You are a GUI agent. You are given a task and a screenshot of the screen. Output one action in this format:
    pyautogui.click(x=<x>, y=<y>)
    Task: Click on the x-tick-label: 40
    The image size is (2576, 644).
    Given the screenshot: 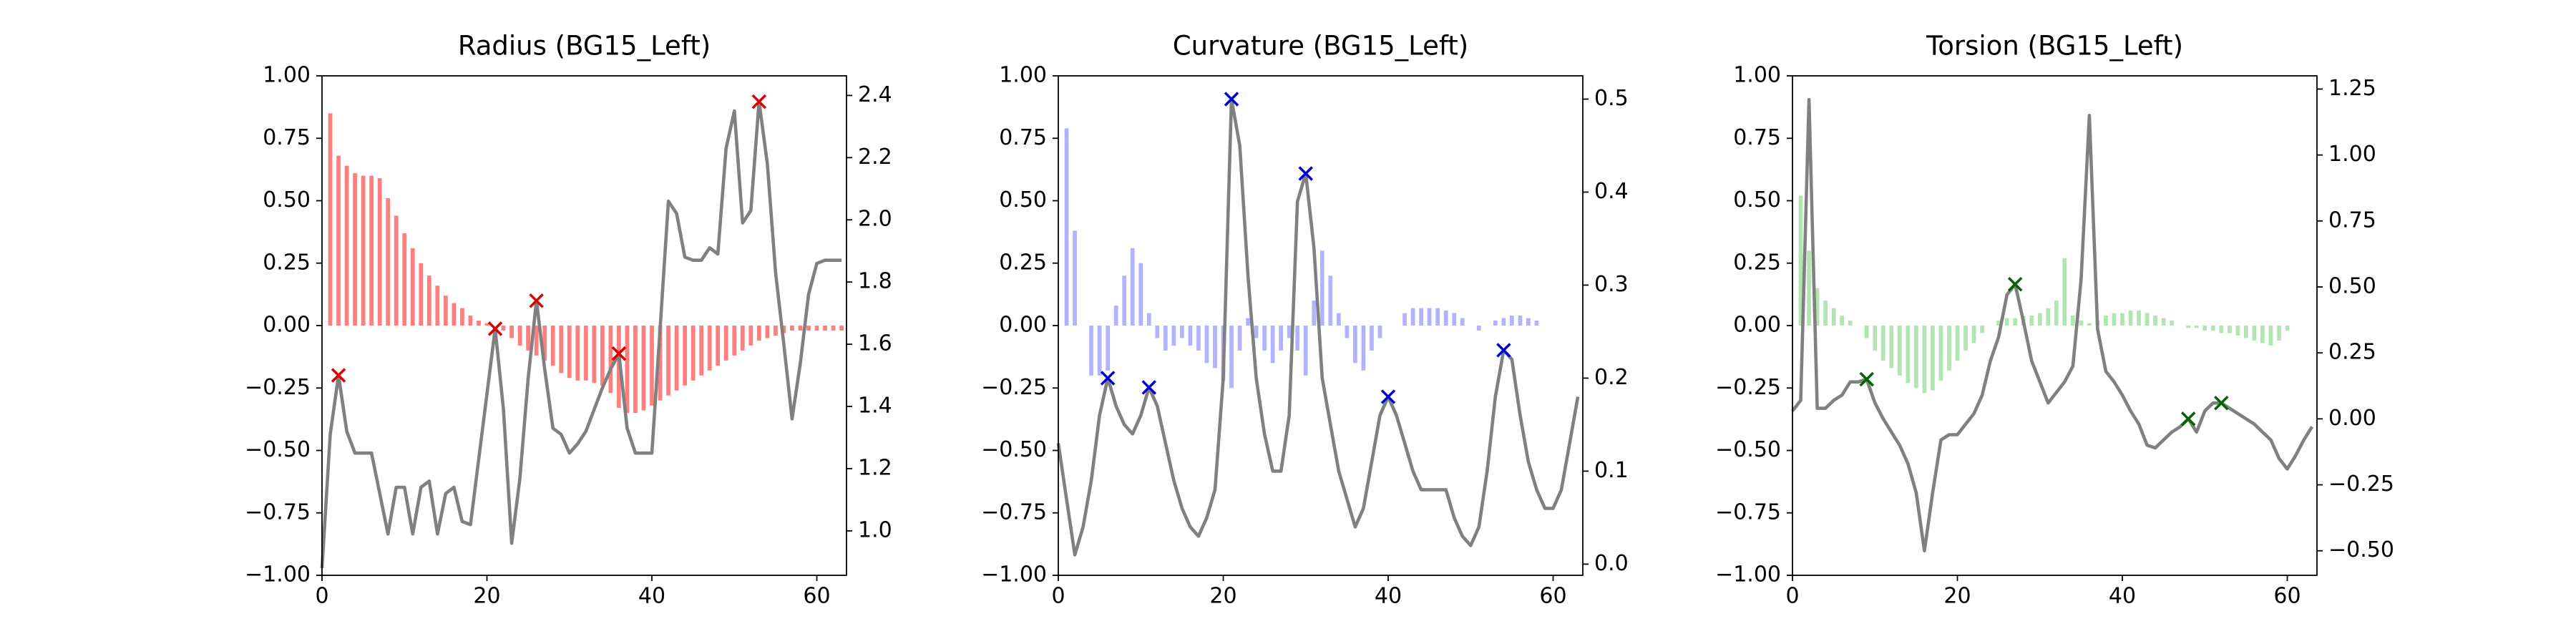 What is the action you would take?
    pyautogui.click(x=651, y=596)
    